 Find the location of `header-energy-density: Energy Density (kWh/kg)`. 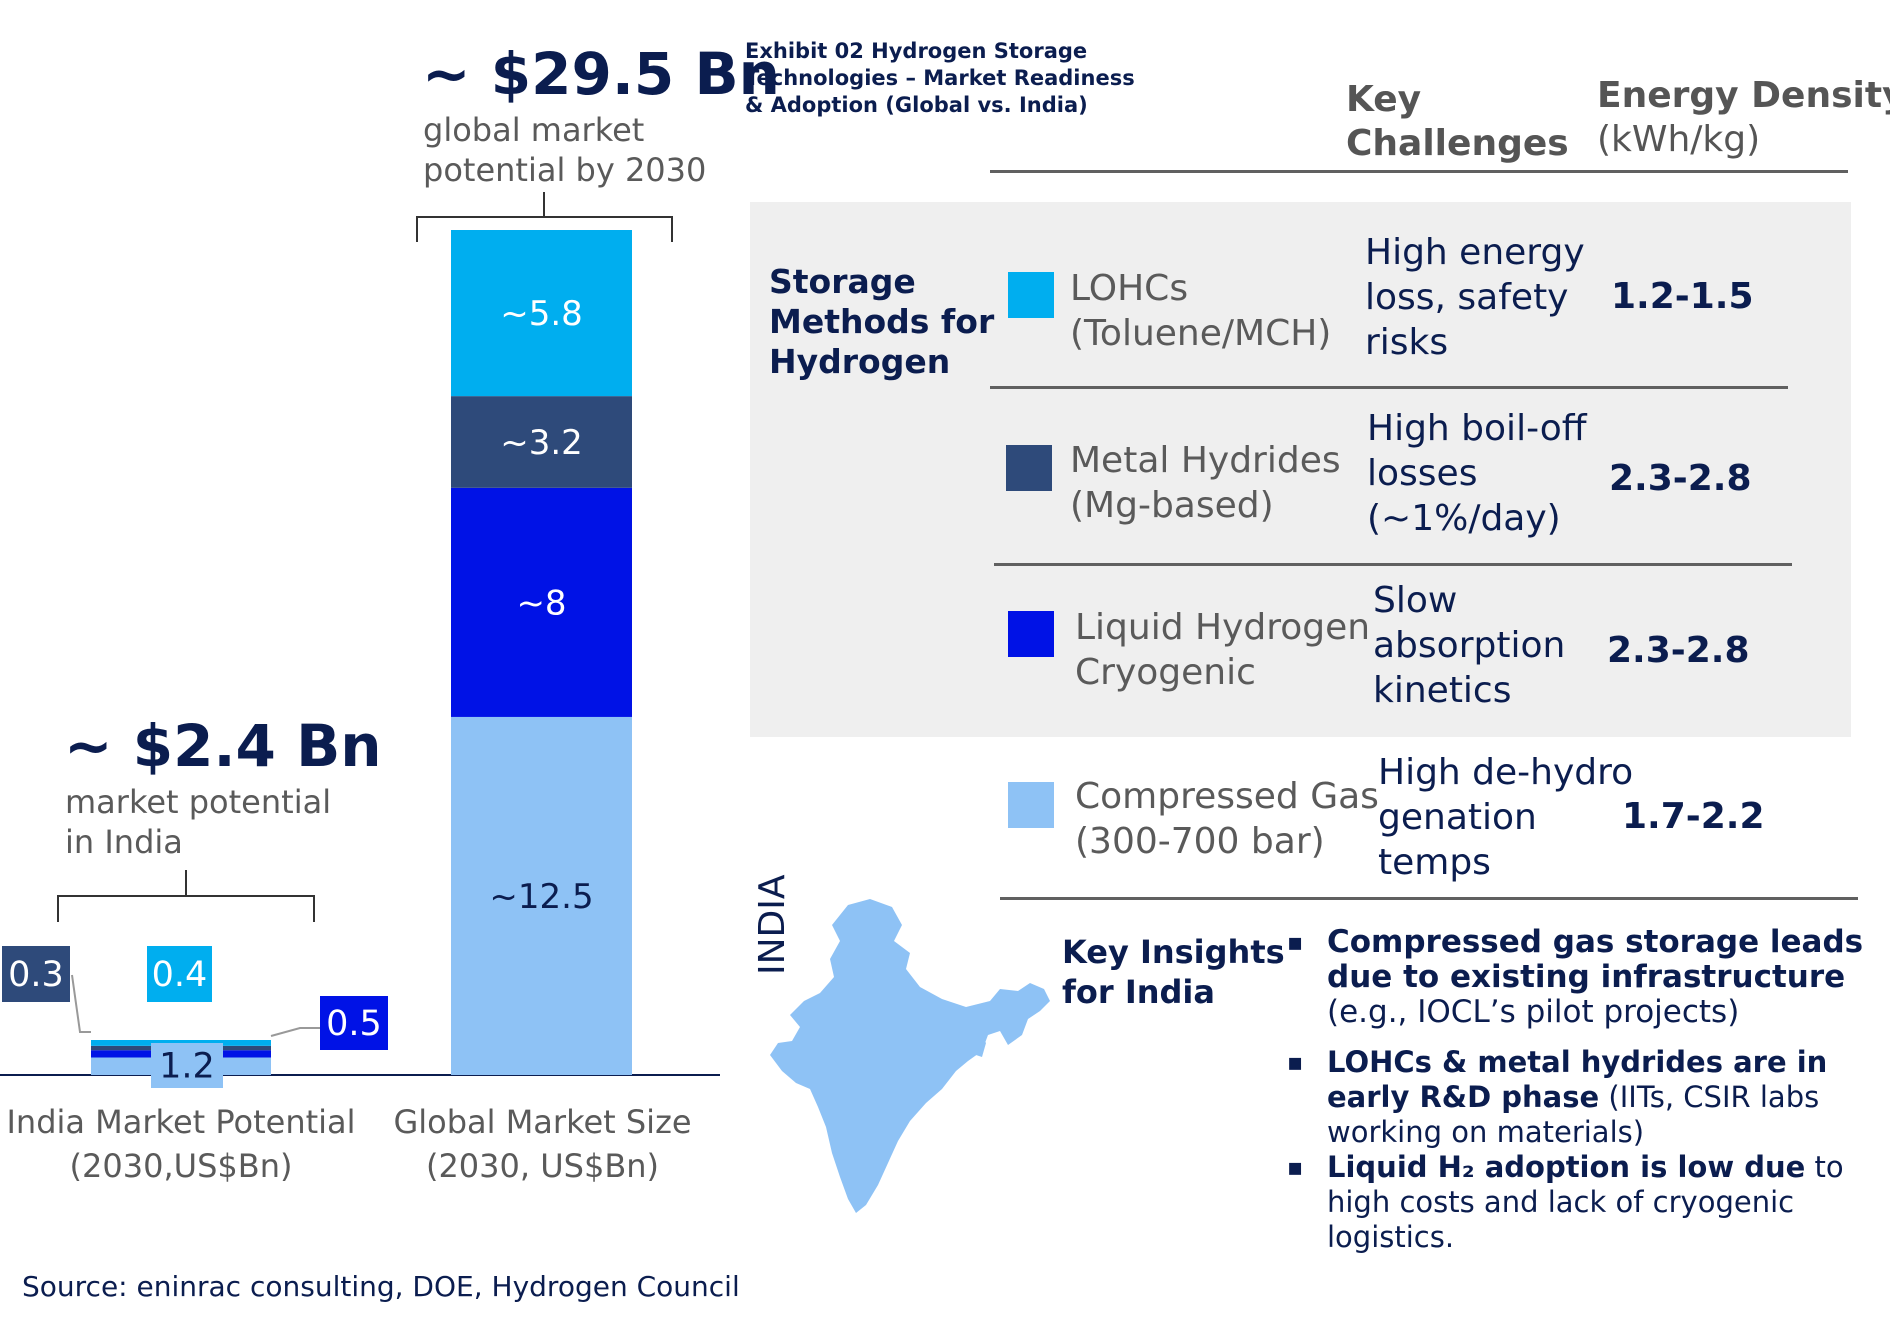

header-energy-density: Energy Density (kWh/kg) is located at coordinates (1743, 118).